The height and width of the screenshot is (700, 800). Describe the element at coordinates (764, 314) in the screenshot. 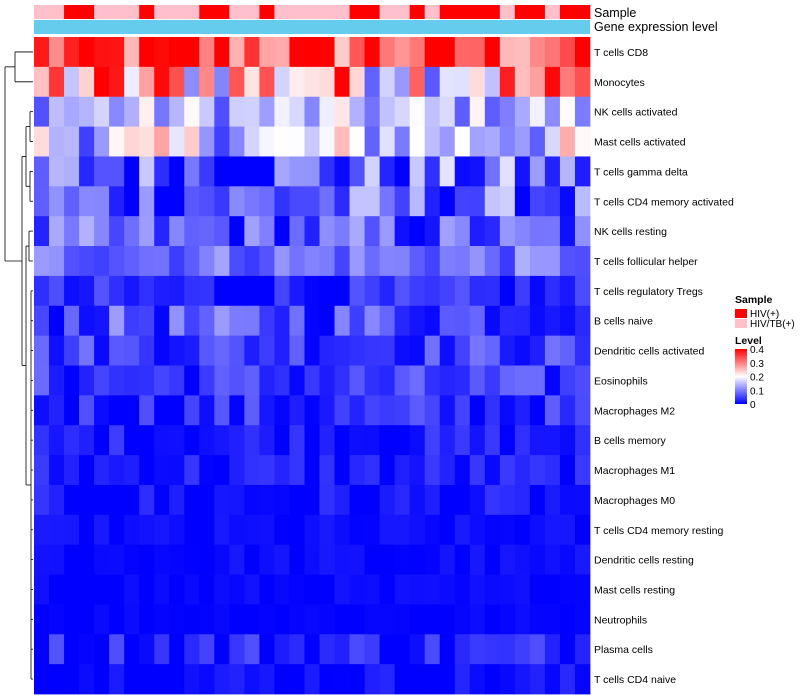

I see `legend-label-hiv: HIV(+)` at that location.